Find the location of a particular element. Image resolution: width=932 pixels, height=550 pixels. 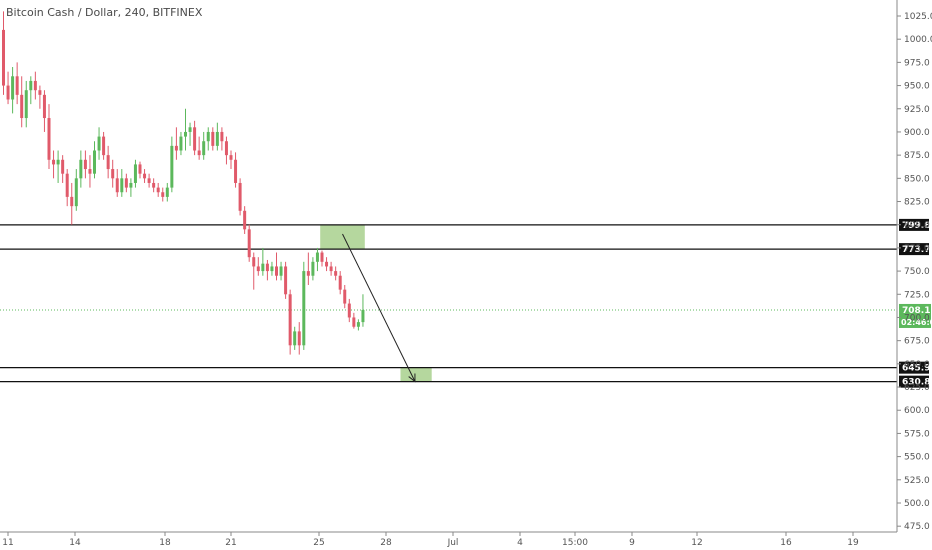

y-tick-label: 750.0 is located at coordinates (917, 272).